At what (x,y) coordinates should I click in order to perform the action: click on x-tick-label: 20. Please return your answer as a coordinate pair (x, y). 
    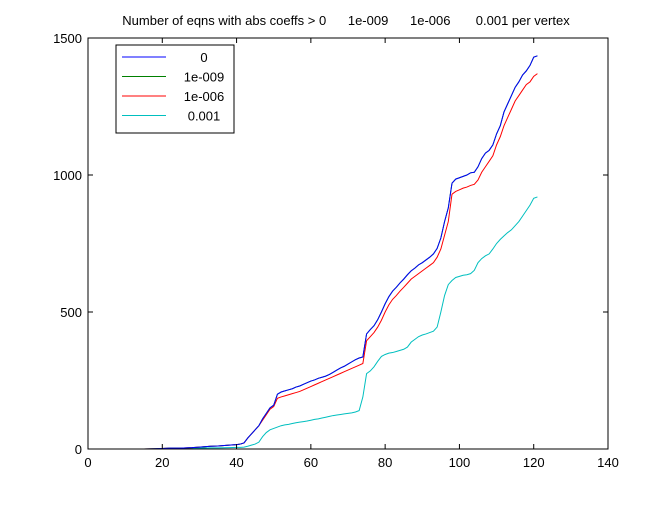
    Looking at the image, I should click on (162, 462).